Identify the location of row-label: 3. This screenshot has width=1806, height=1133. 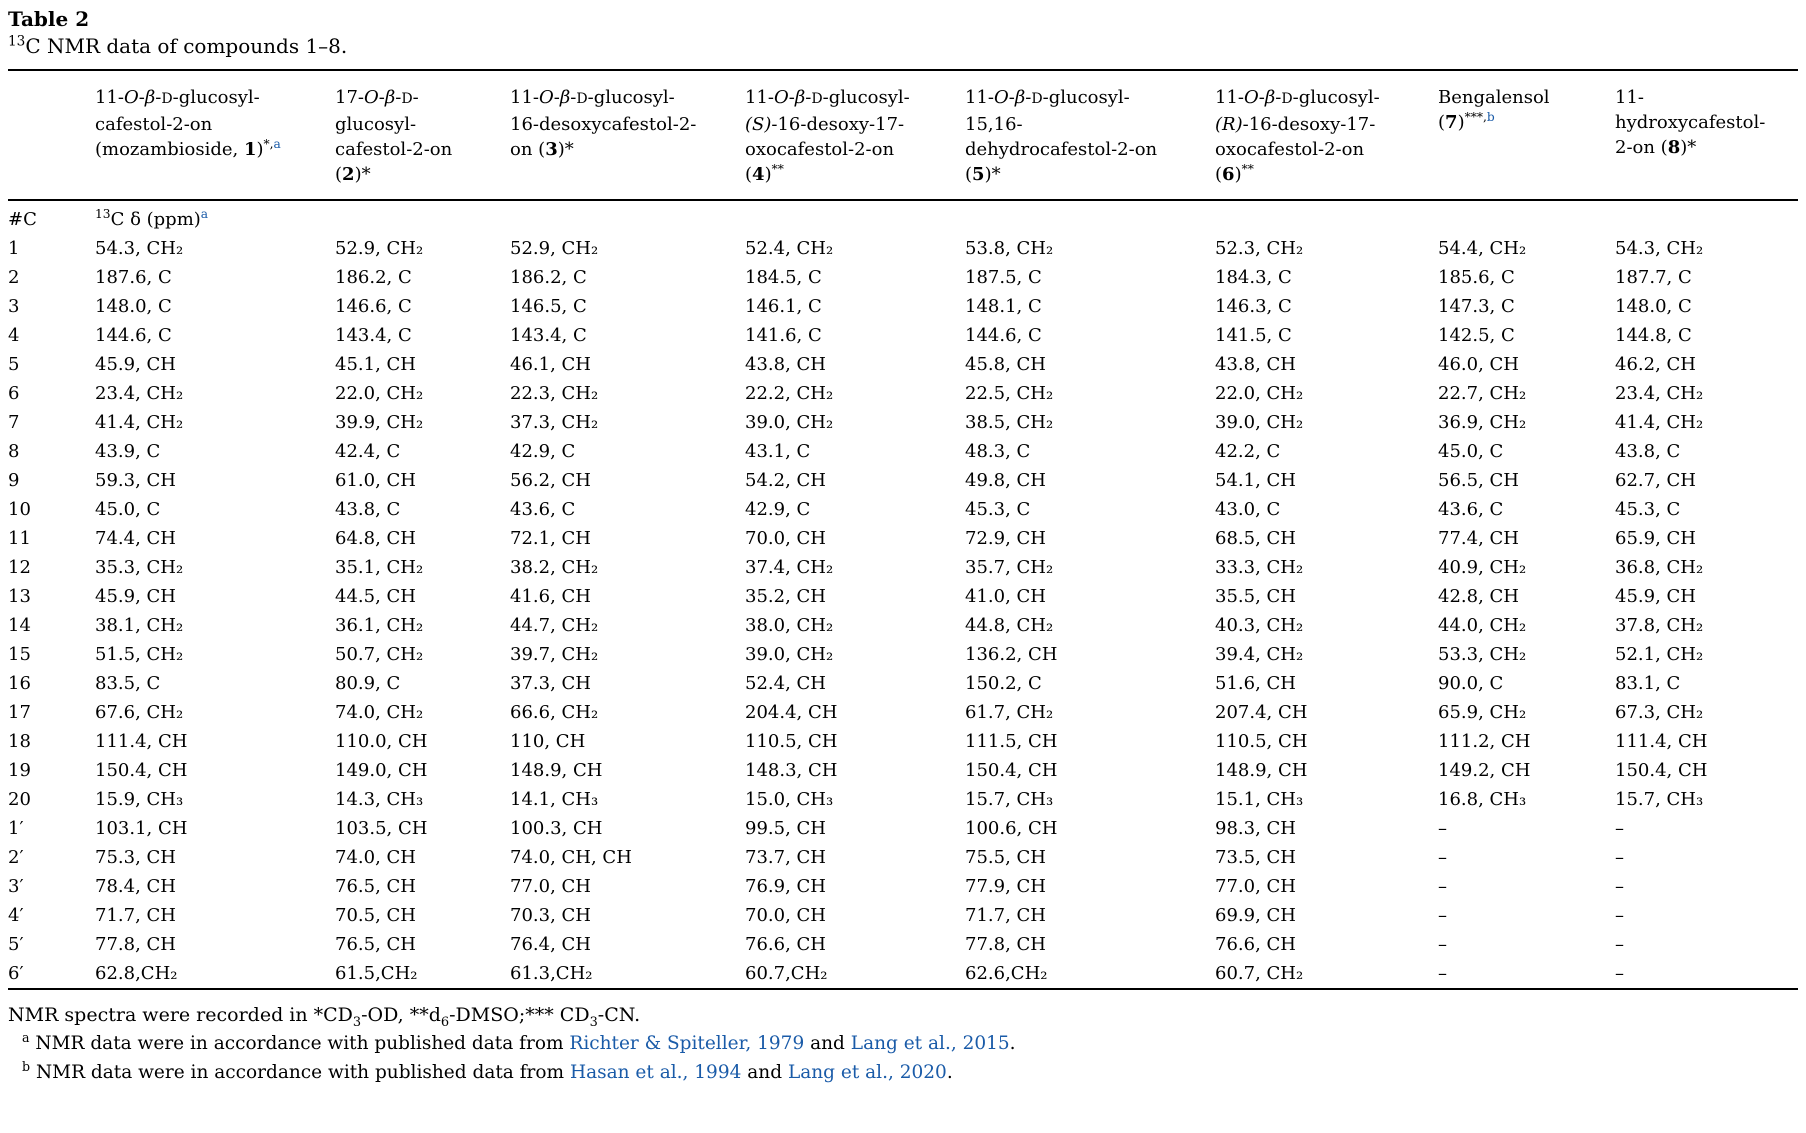
(14, 306).